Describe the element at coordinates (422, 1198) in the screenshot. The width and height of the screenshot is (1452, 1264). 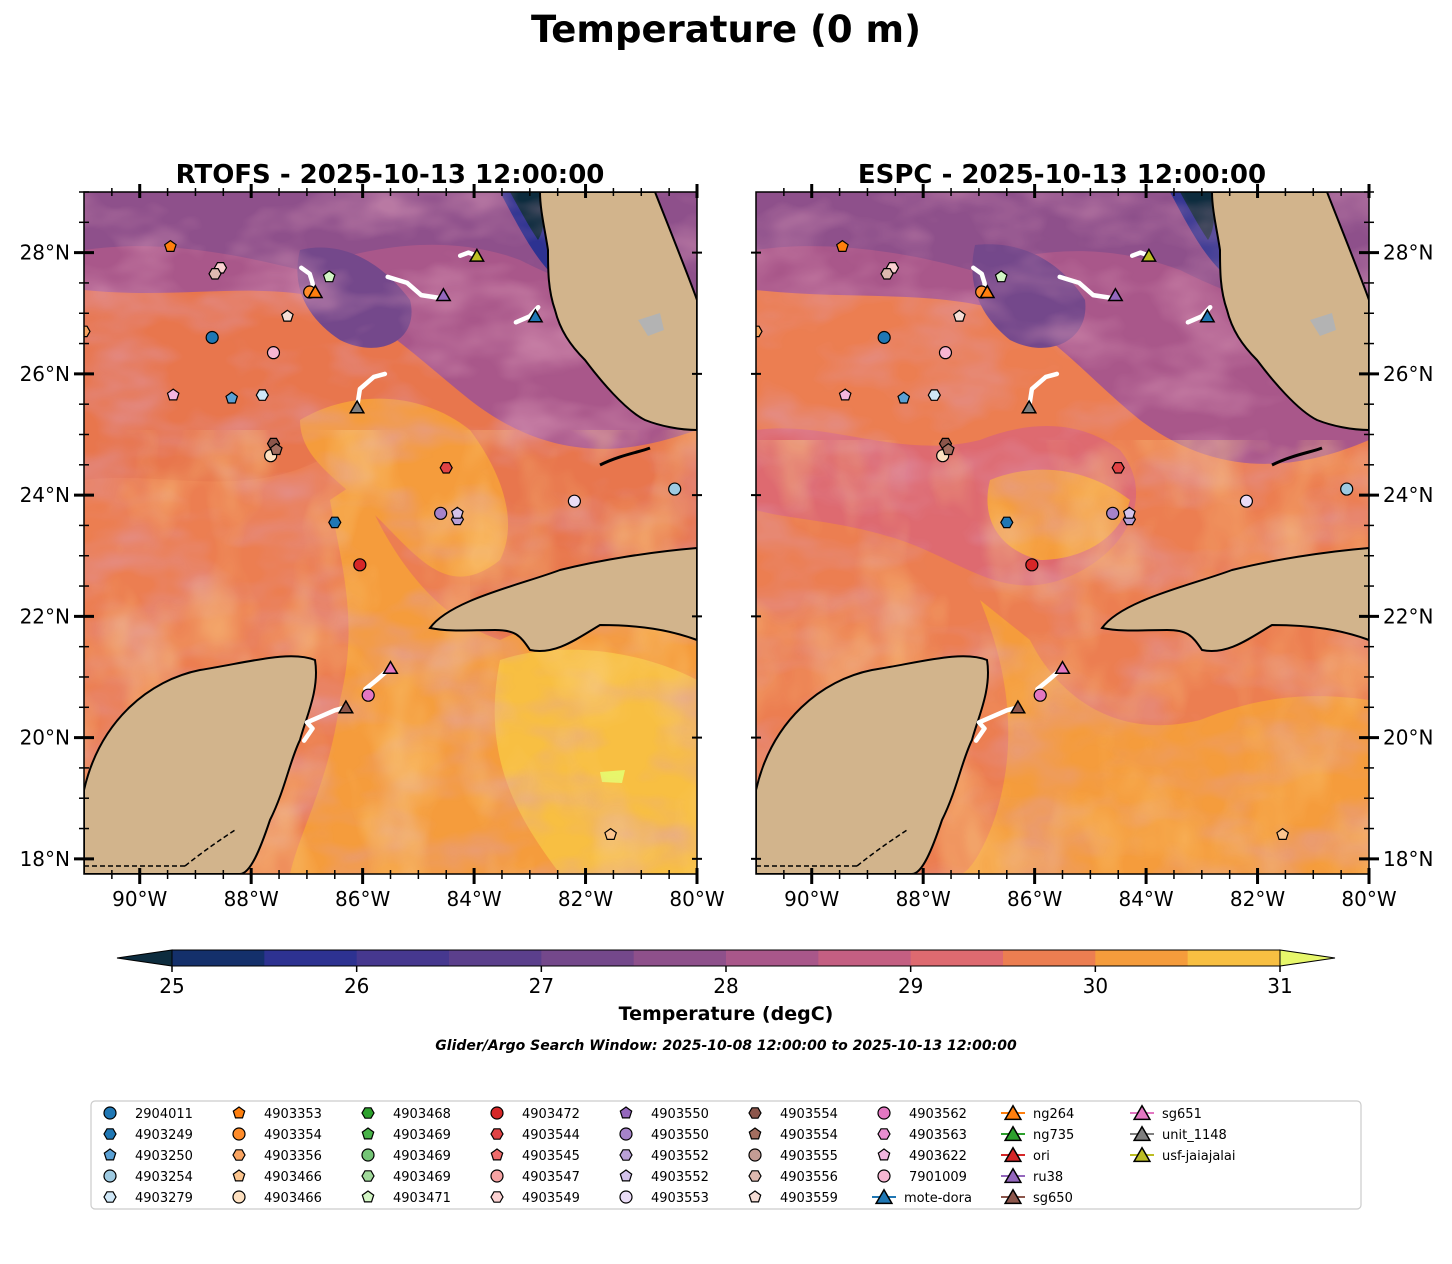
I see `legend-label: 4903471` at that location.